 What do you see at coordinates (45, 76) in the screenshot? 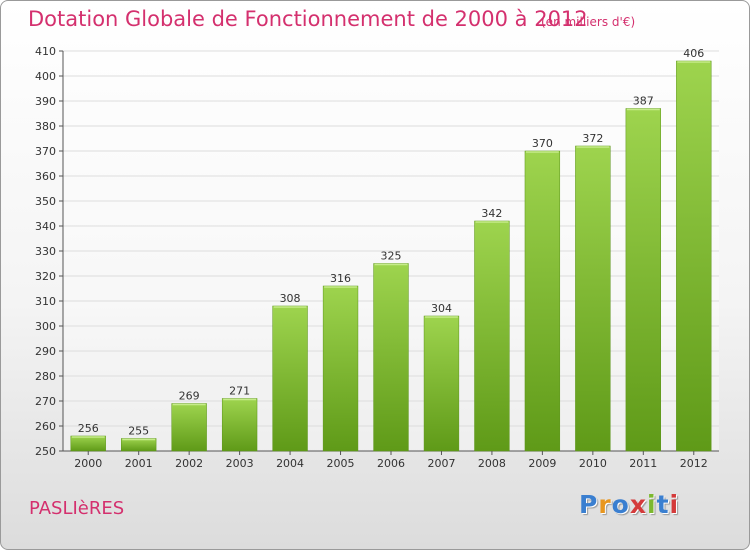
I see `y-tick-label: 400` at bounding box center [45, 76].